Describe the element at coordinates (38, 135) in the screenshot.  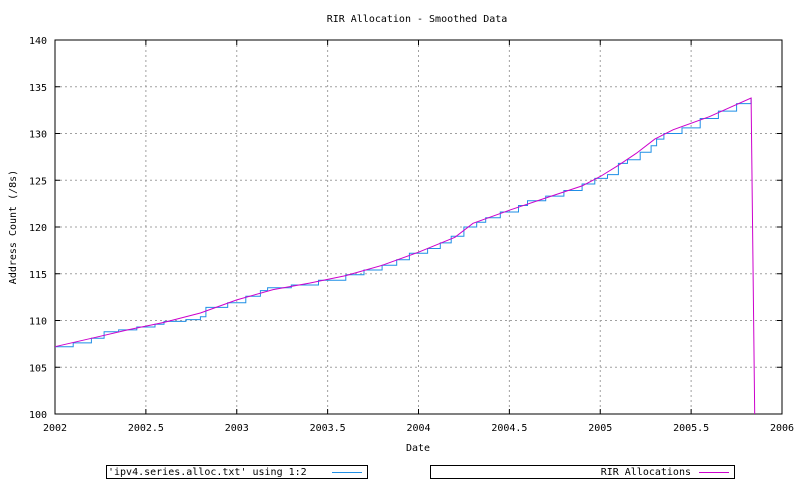
I see `y-tick-label: 130` at that location.